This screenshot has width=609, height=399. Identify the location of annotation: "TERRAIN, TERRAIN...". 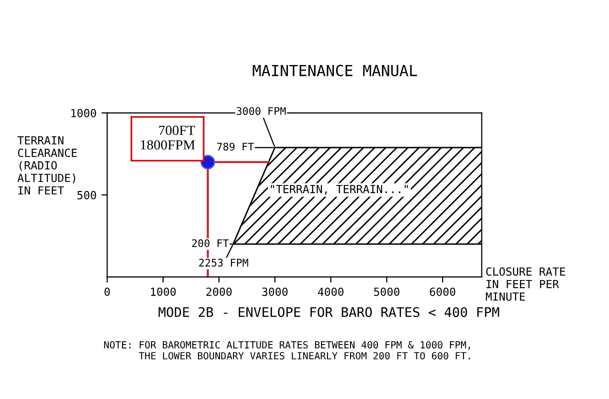
(339, 189).